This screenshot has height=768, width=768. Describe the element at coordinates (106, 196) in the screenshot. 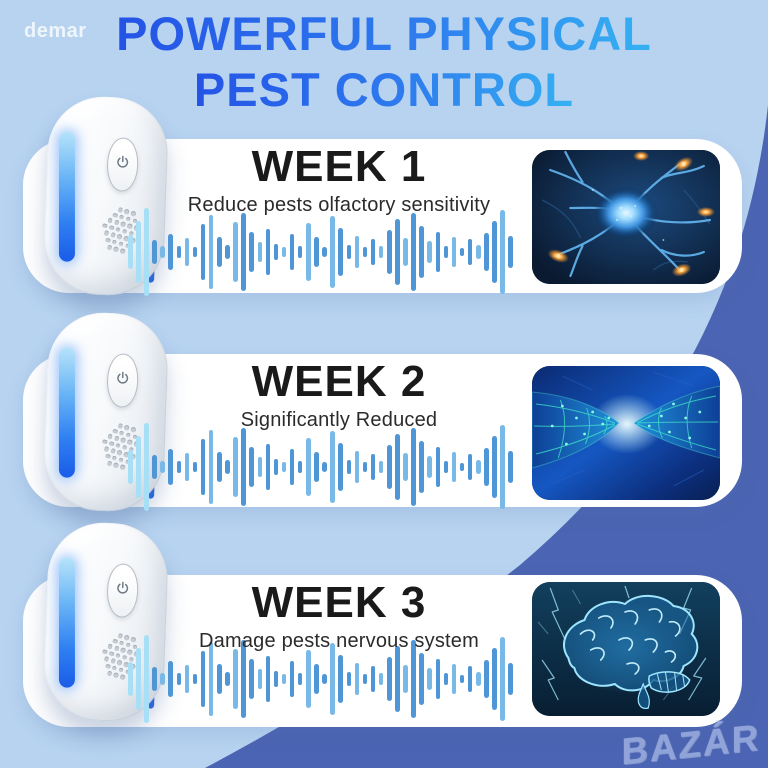

I see `repeller-device` at that location.